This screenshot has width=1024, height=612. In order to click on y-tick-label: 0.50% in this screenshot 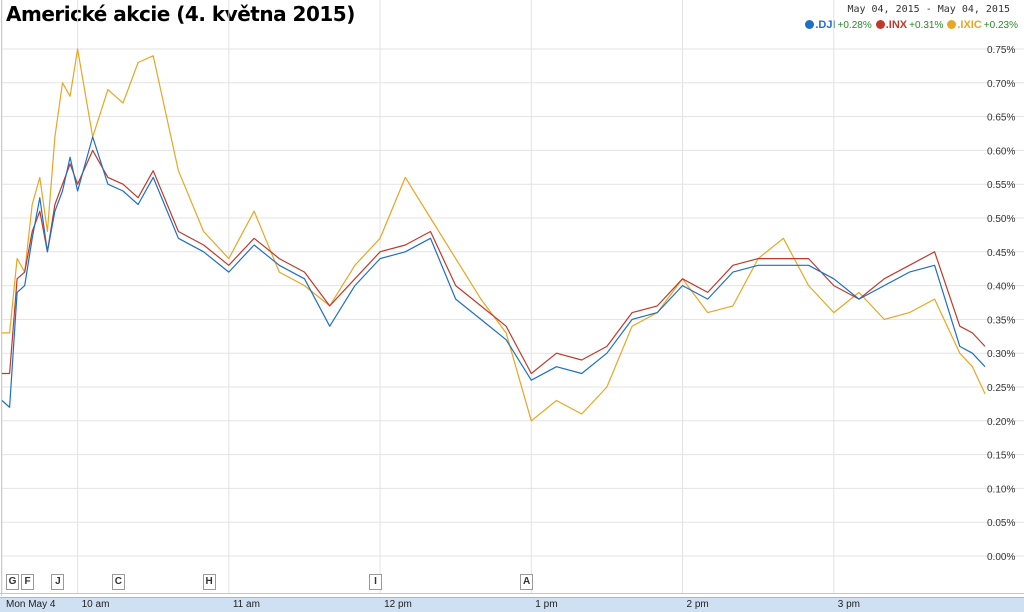, I will do `click(1001, 219)`.